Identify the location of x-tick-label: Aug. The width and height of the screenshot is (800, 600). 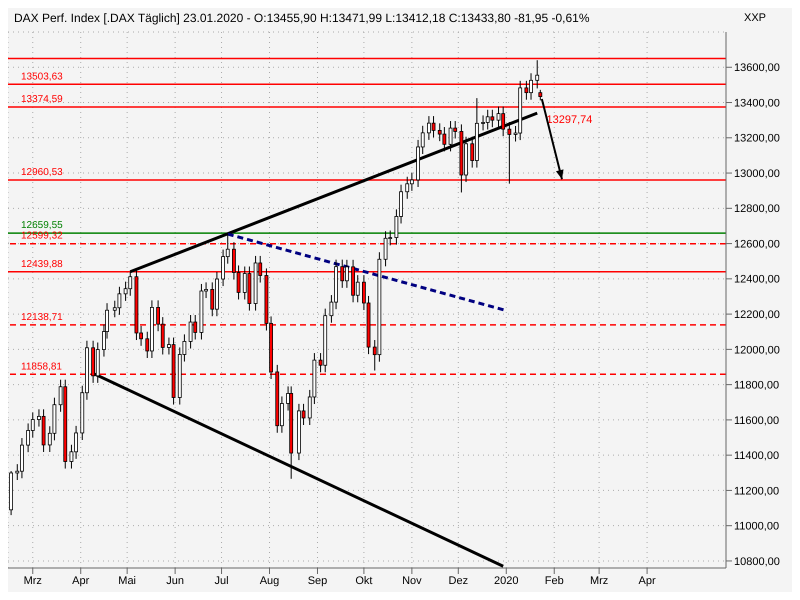
(270, 580).